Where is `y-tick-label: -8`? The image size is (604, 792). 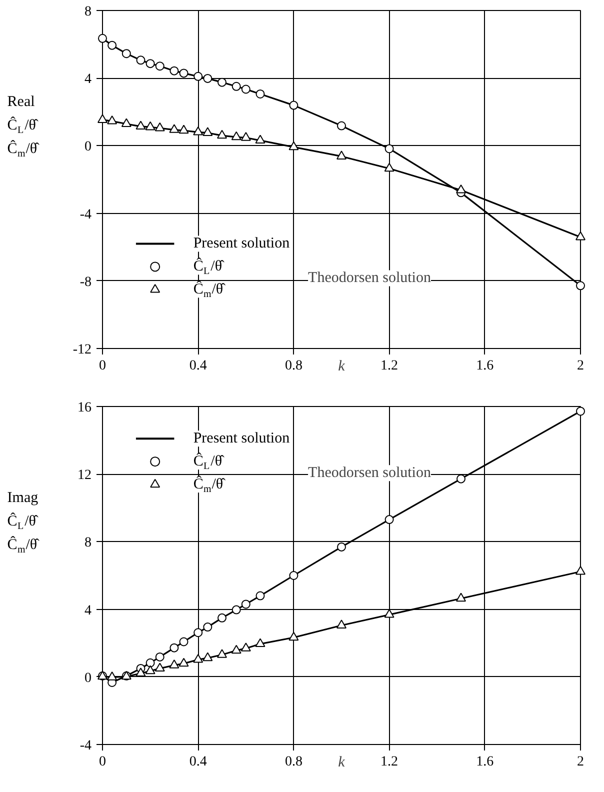 y-tick-label: -8 is located at coordinates (86, 282).